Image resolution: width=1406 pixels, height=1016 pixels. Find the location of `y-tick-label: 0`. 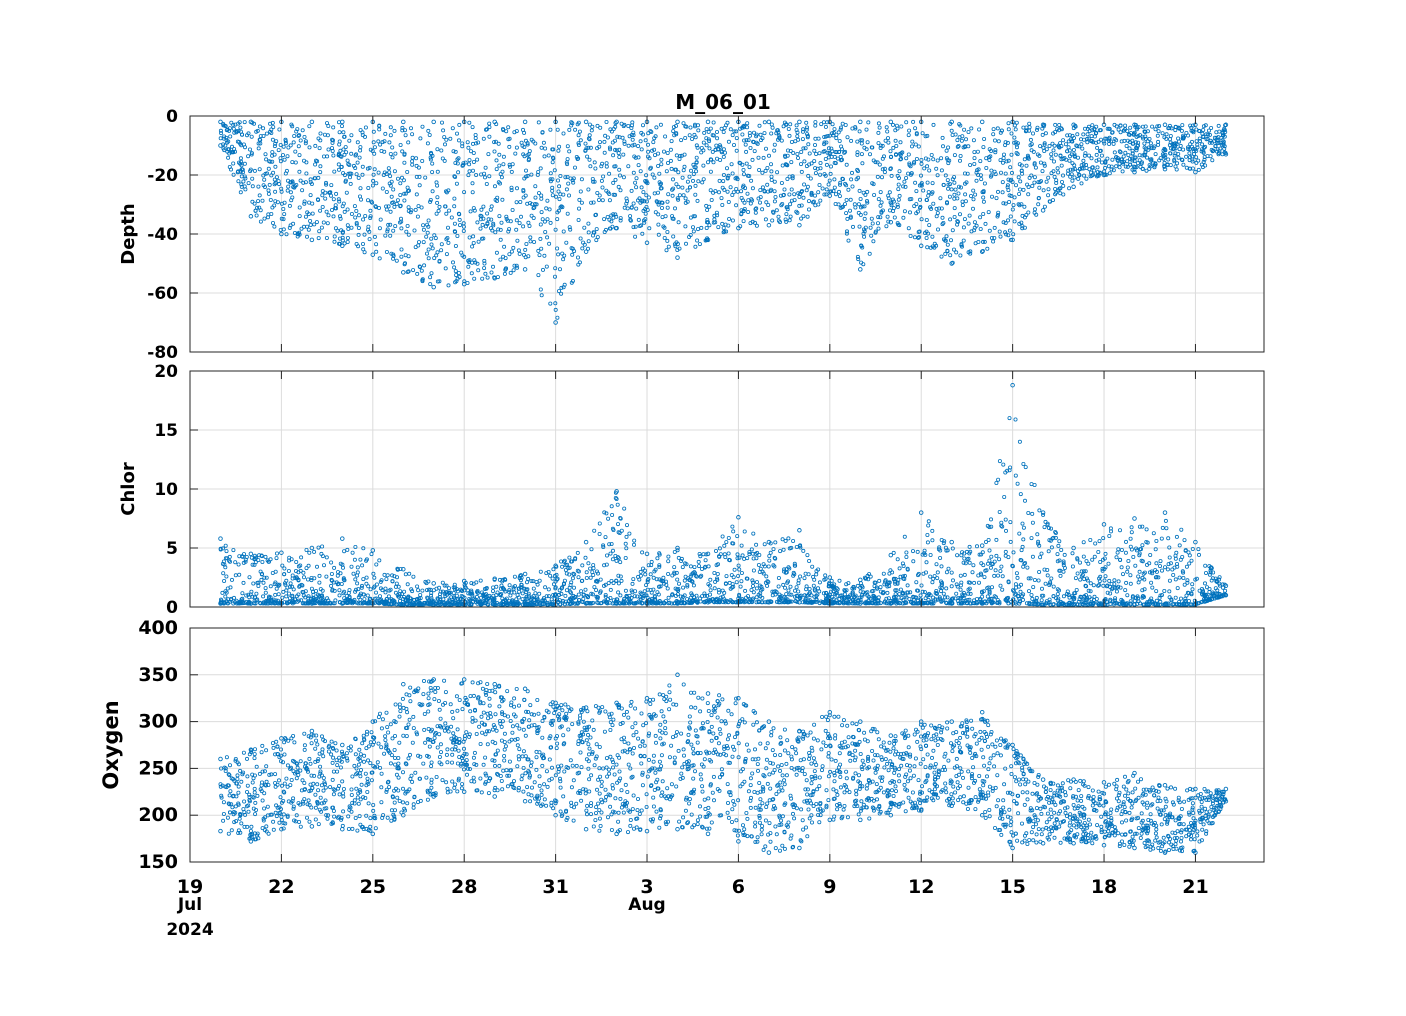

y-tick-label: 0 is located at coordinates (172, 117).